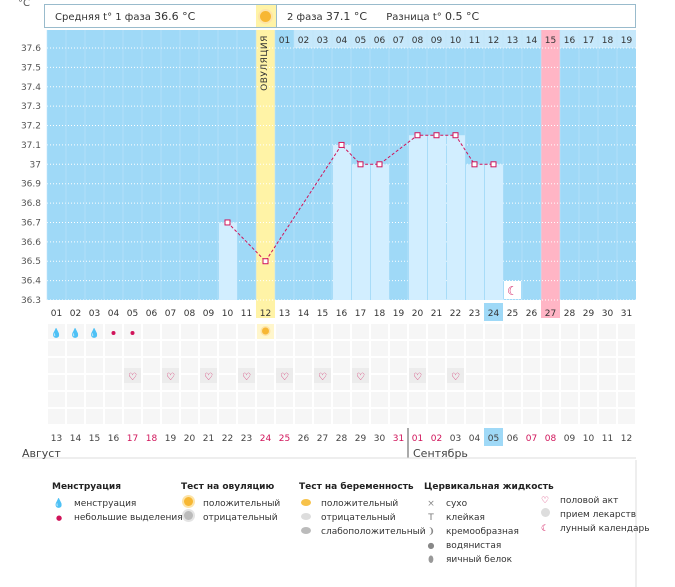  What do you see at coordinates (475, 439) in the screenshot?
I see `calendar-date: 04` at bounding box center [475, 439].